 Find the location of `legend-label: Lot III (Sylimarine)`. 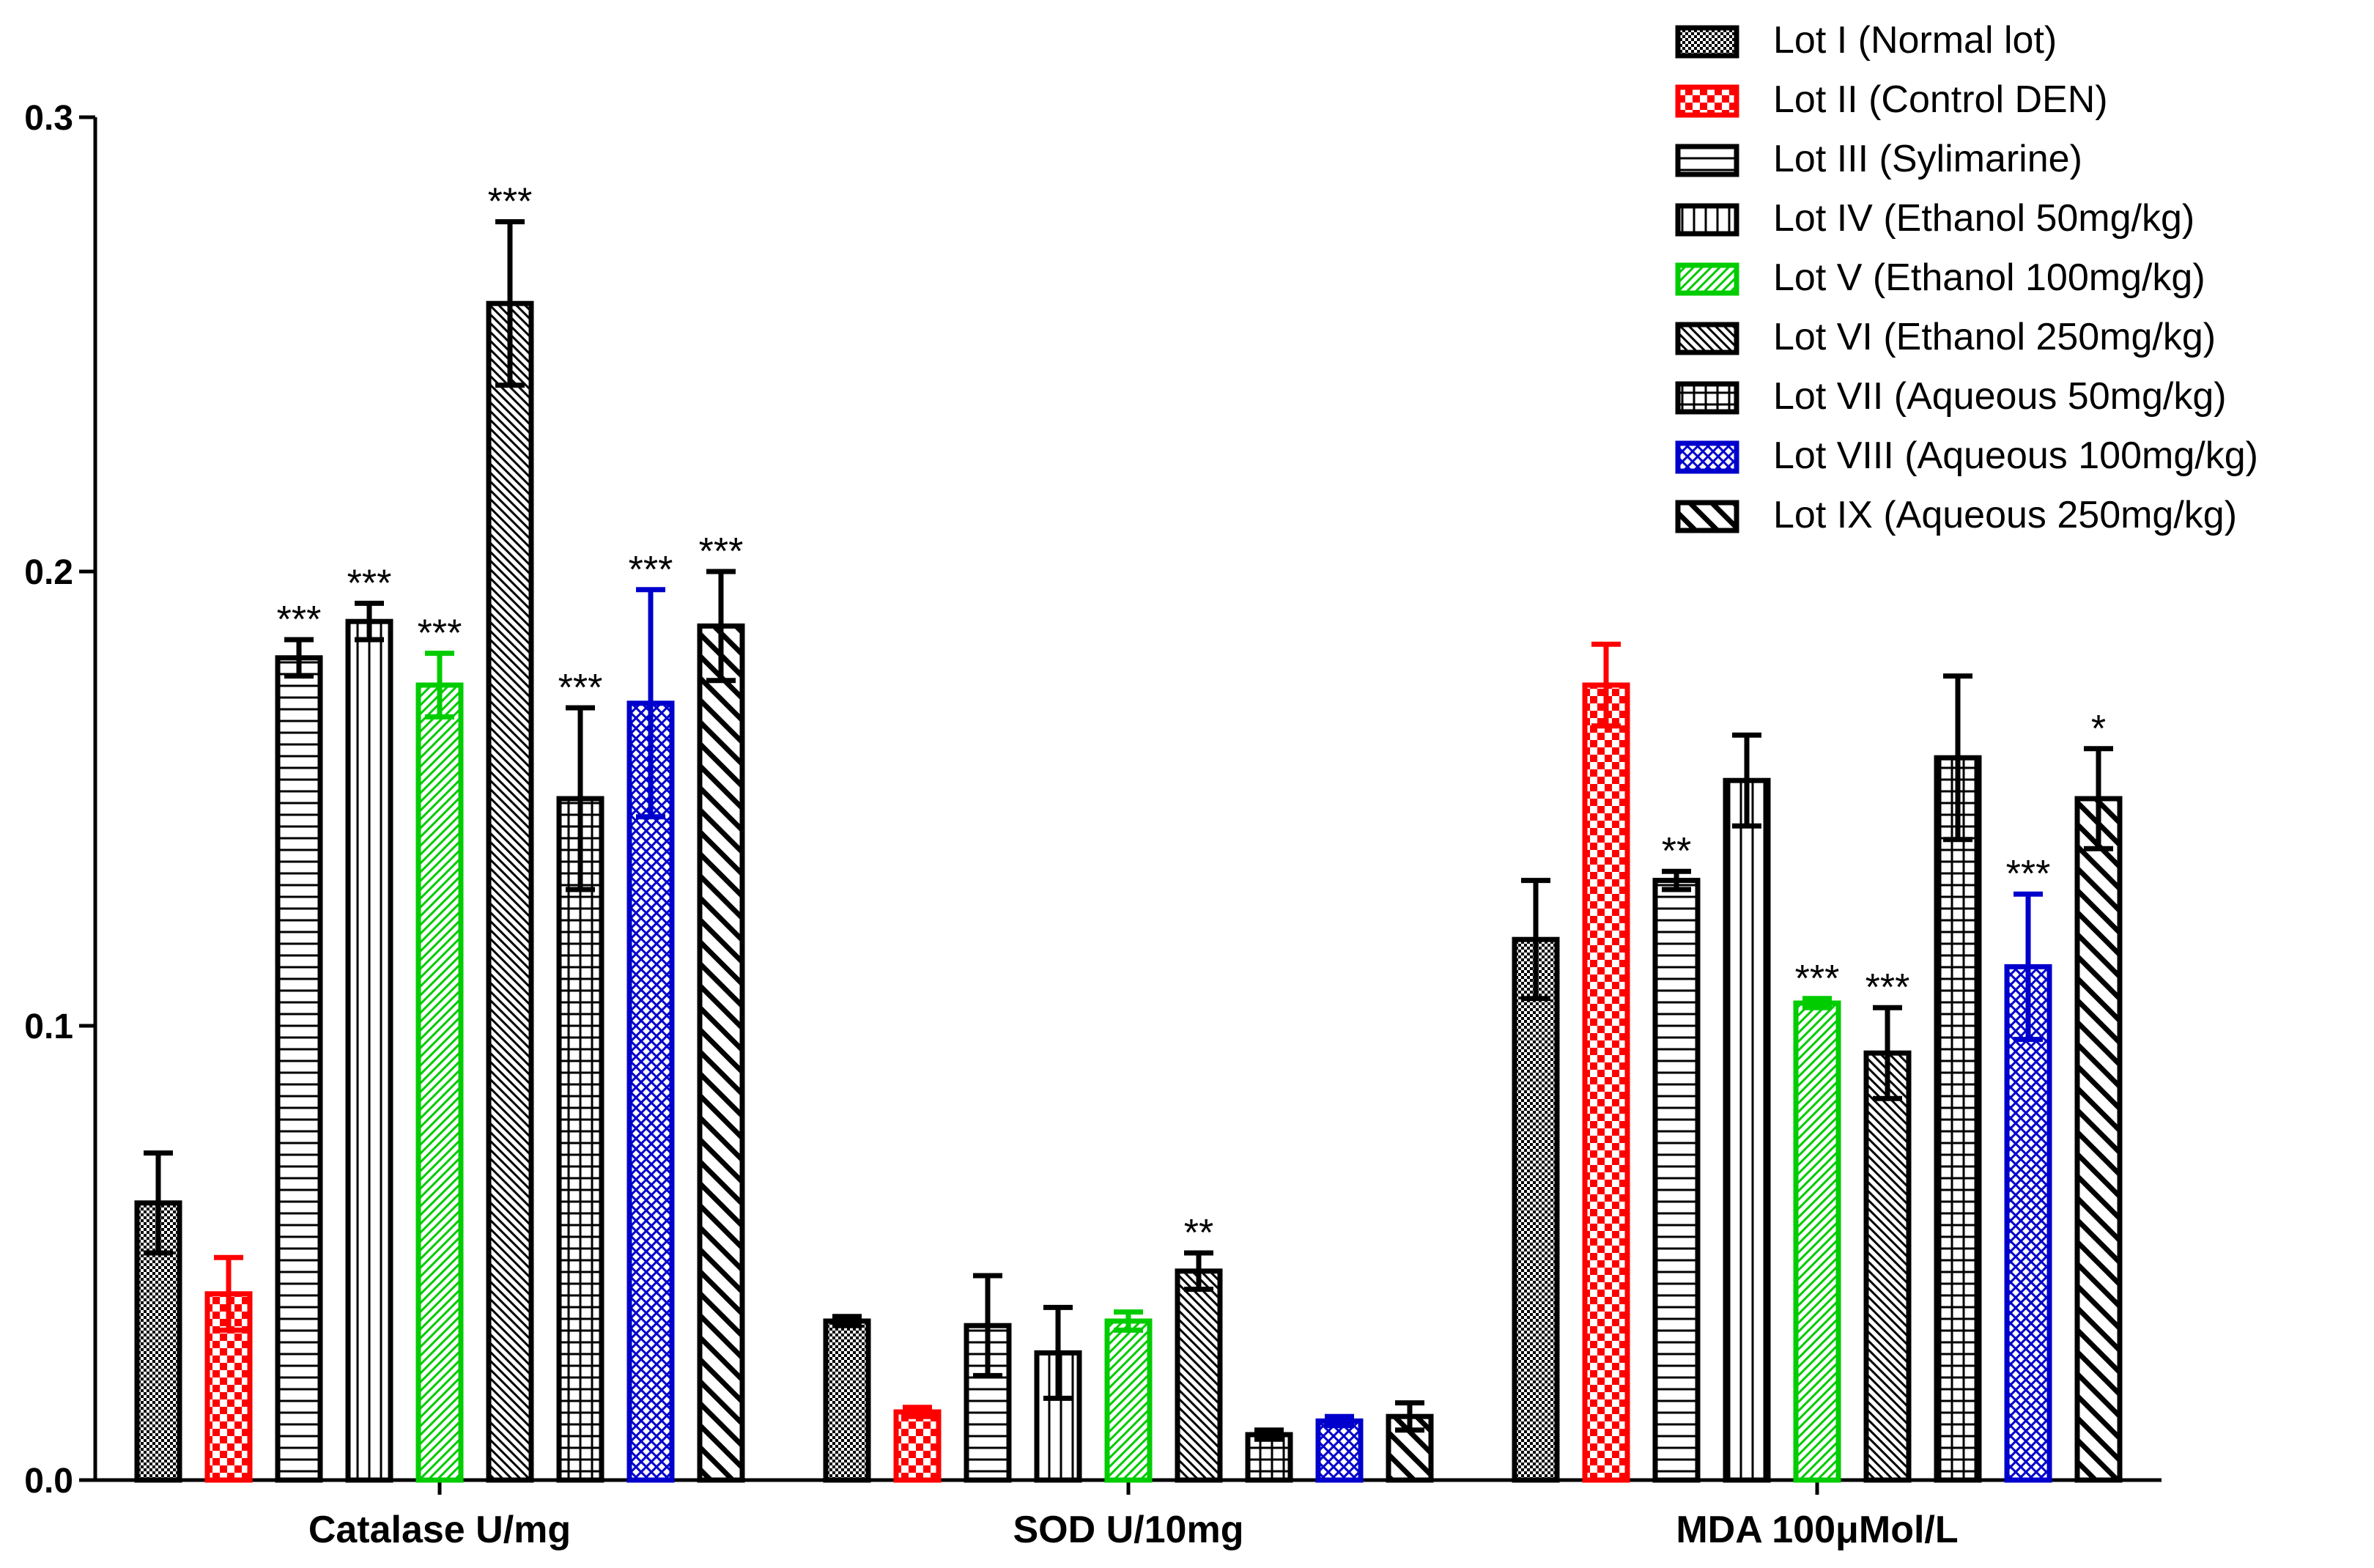

legend-label: Lot III (Sylimarine) is located at coordinates (1927, 159).